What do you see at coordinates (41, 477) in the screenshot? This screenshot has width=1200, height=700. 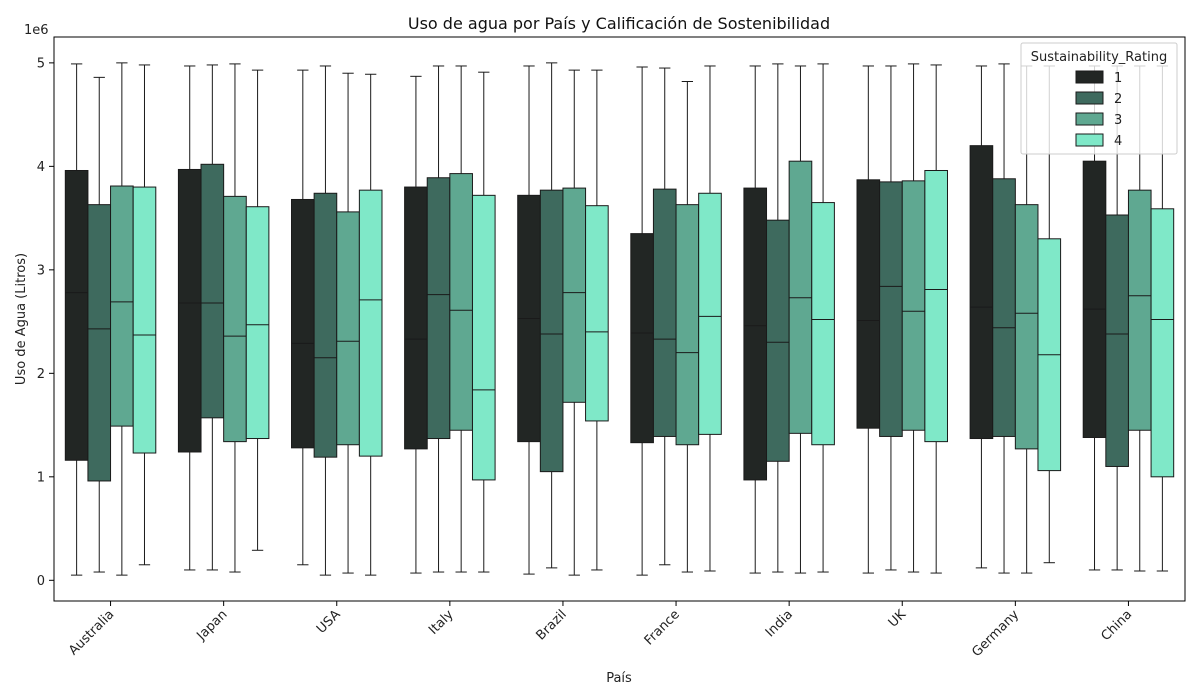 I see `y-tick-label: 1` at bounding box center [41, 477].